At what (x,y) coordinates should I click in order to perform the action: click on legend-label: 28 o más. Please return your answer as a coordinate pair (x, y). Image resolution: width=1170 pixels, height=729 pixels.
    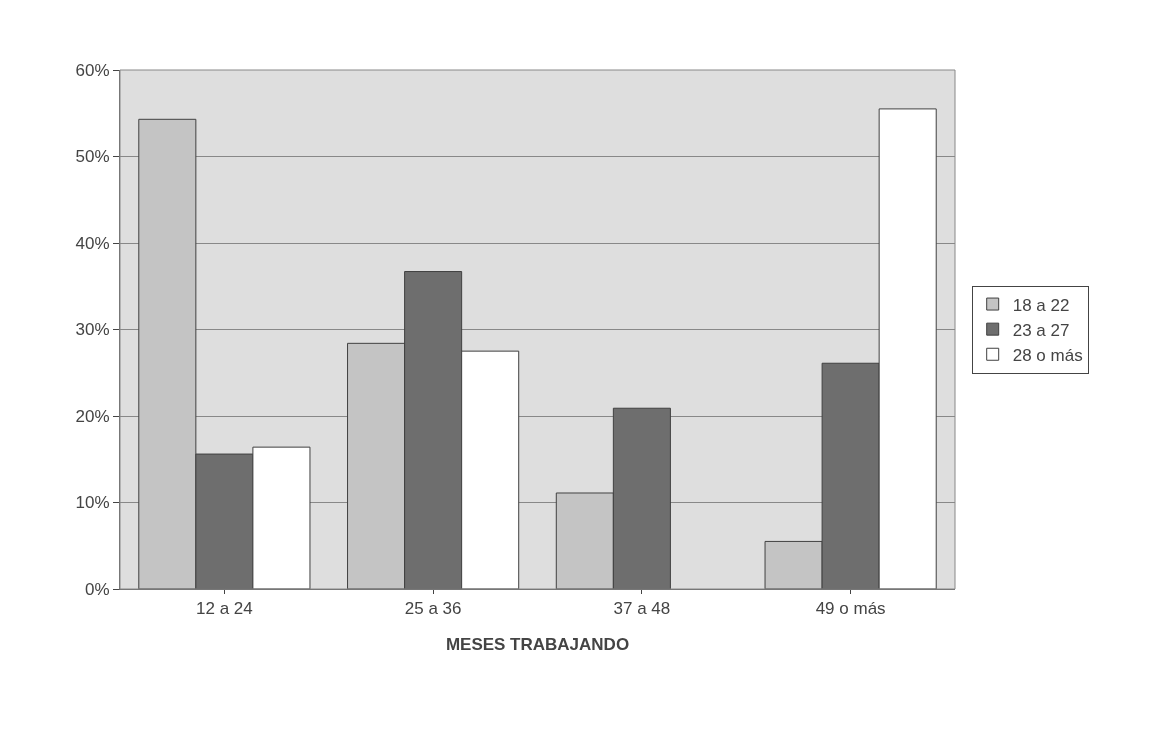
    Looking at the image, I should click on (1047, 355).